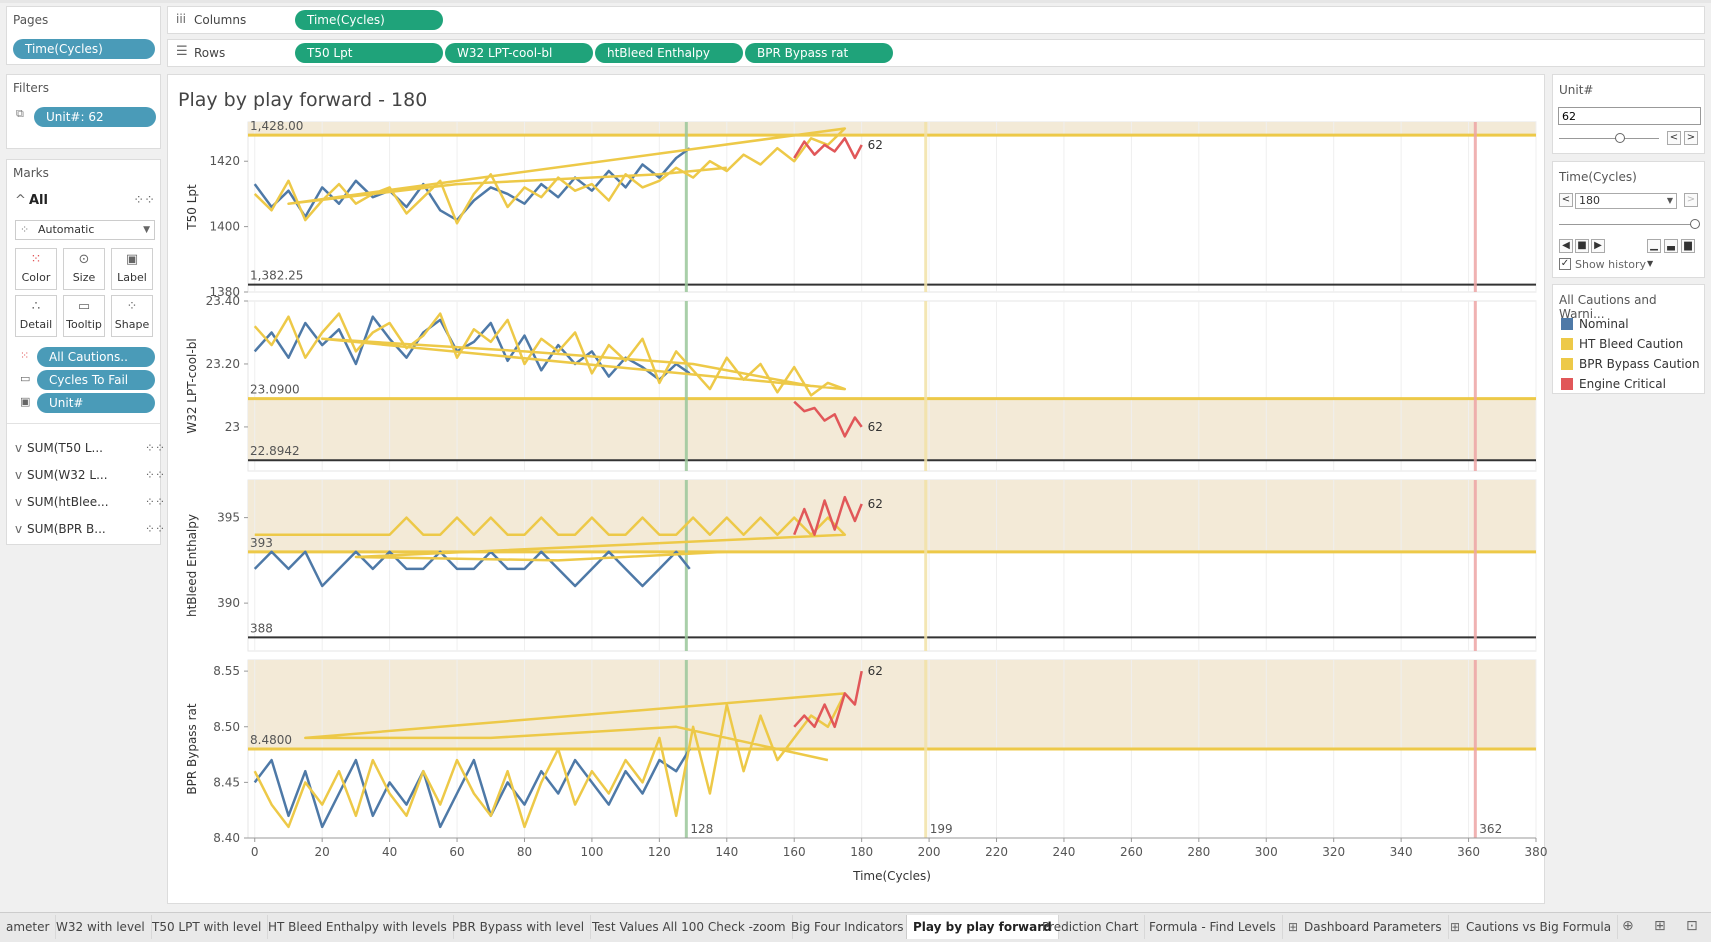  I want to click on unit-prev-button: <, so click(1674, 138).